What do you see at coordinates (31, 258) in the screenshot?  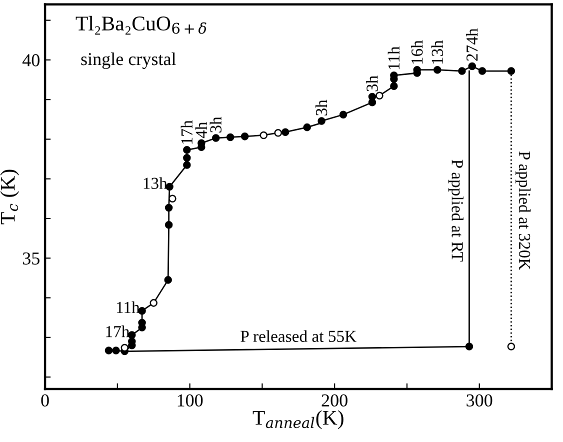 I see `y-tick-label: 35` at bounding box center [31, 258].